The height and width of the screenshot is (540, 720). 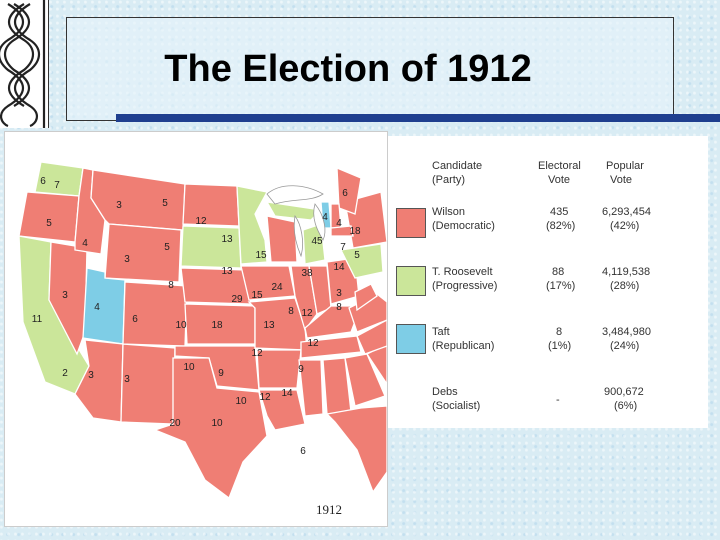 What do you see at coordinates (449, 212) in the screenshot?
I see `candidate-name: Wilson` at bounding box center [449, 212].